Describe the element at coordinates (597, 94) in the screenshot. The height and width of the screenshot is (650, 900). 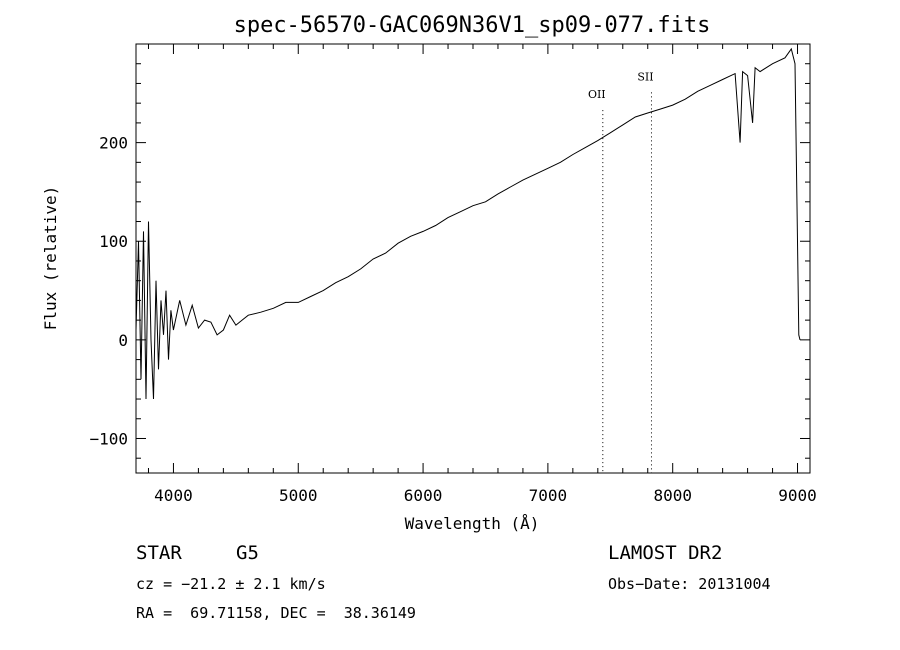
I see `annotation-label: OII` at that location.